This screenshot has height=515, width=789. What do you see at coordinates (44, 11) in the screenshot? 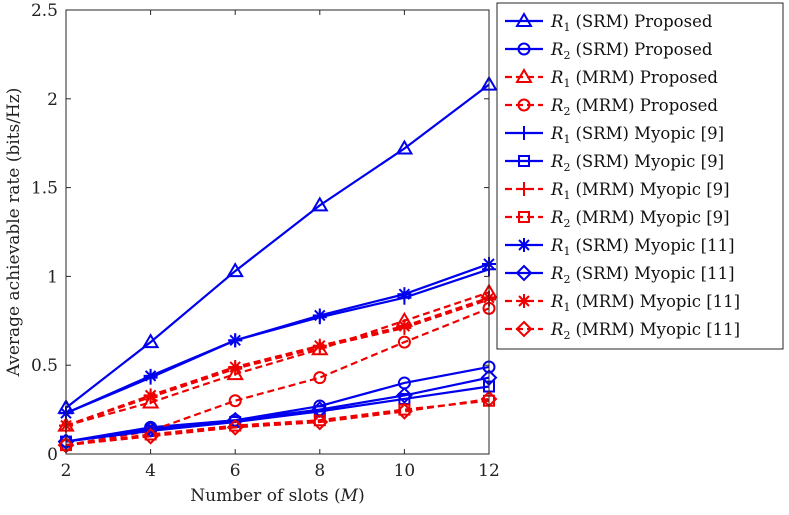
I see `y-tick-label-6: 2.5` at bounding box center [44, 11].